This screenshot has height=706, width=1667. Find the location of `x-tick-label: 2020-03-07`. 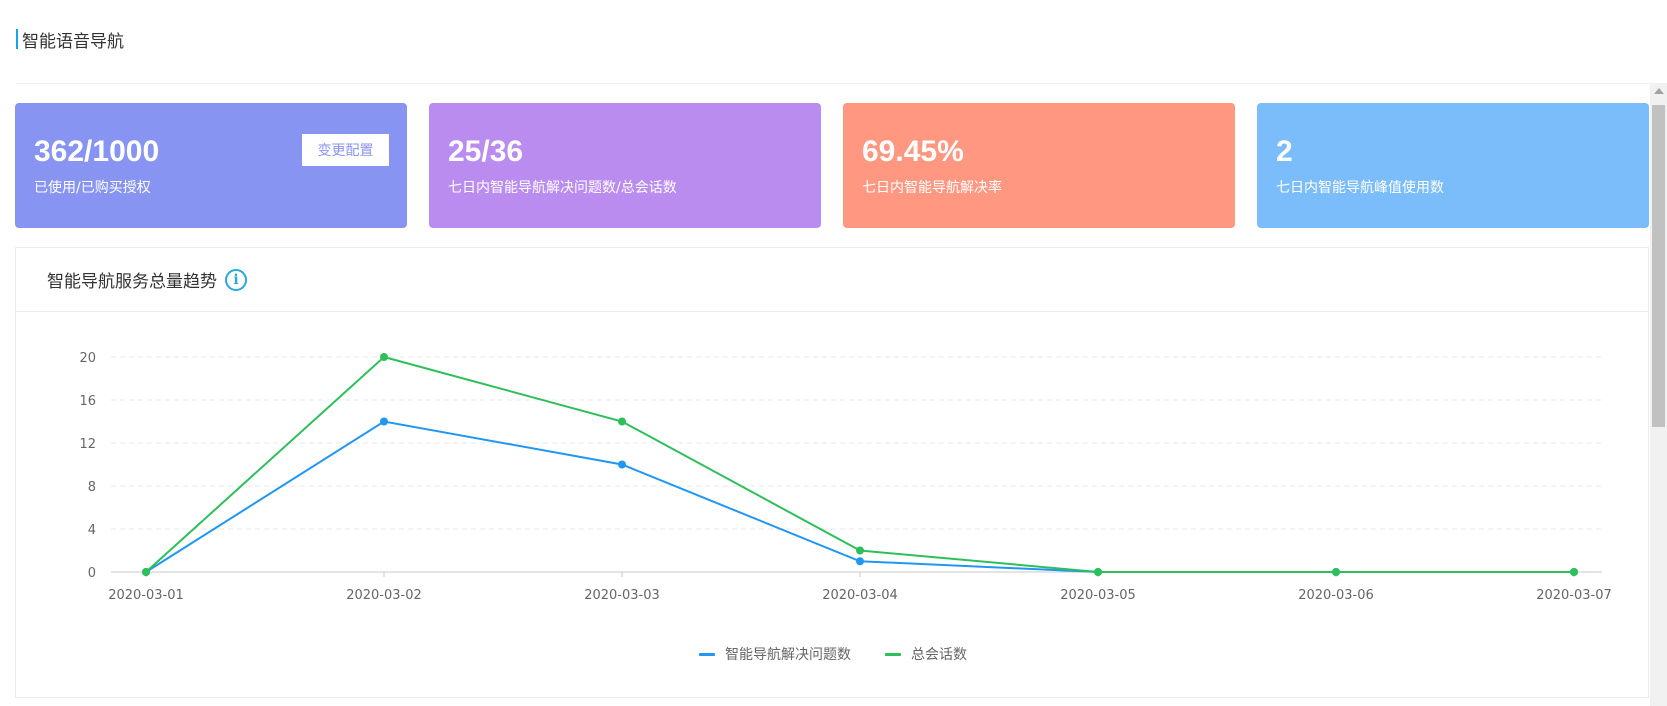

x-tick-label: 2020-03-07 is located at coordinates (1574, 595).